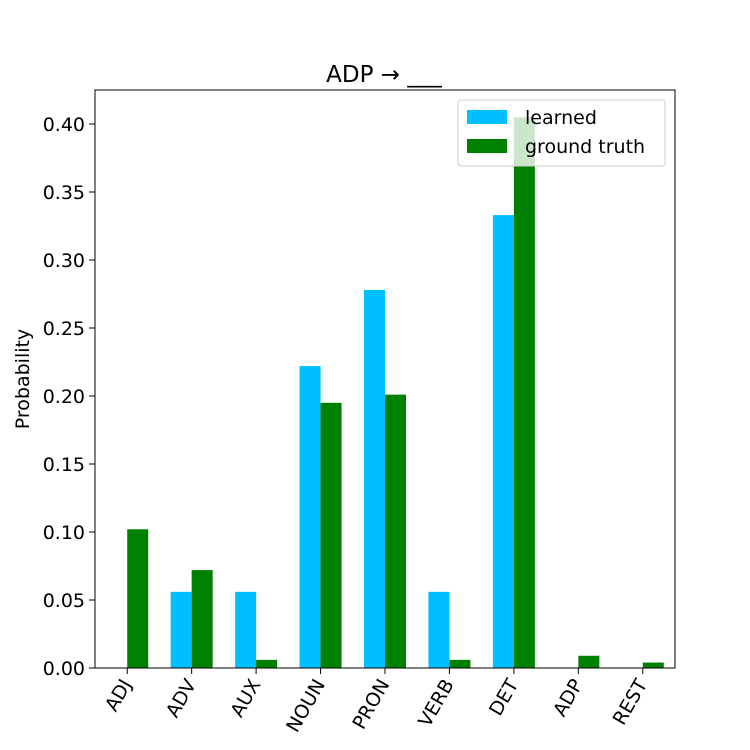  Describe the element at coordinates (331, 535) in the screenshot. I see `bar-ground-truth-noun` at that location.